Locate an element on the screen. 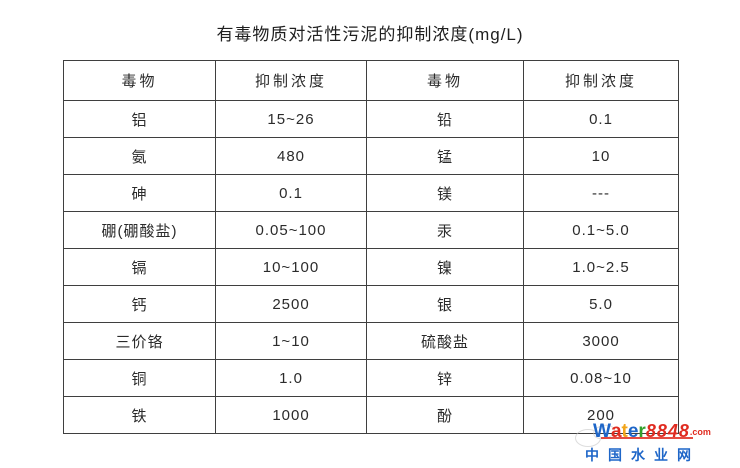 Image resolution: width=740 pixels, height=468 pixels. table-row: 铜 1.0 锌 0.08~10 is located at coordinates (371, 378).